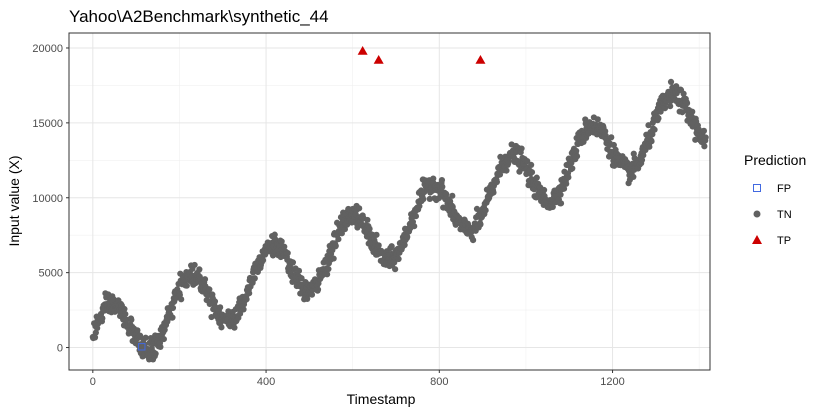 Image resolution: width=830 pixels, height=415 pixels. Describe the element at coordinates (51, 274) in the screenshot. I see `y-tick-label: 5000` at that location.